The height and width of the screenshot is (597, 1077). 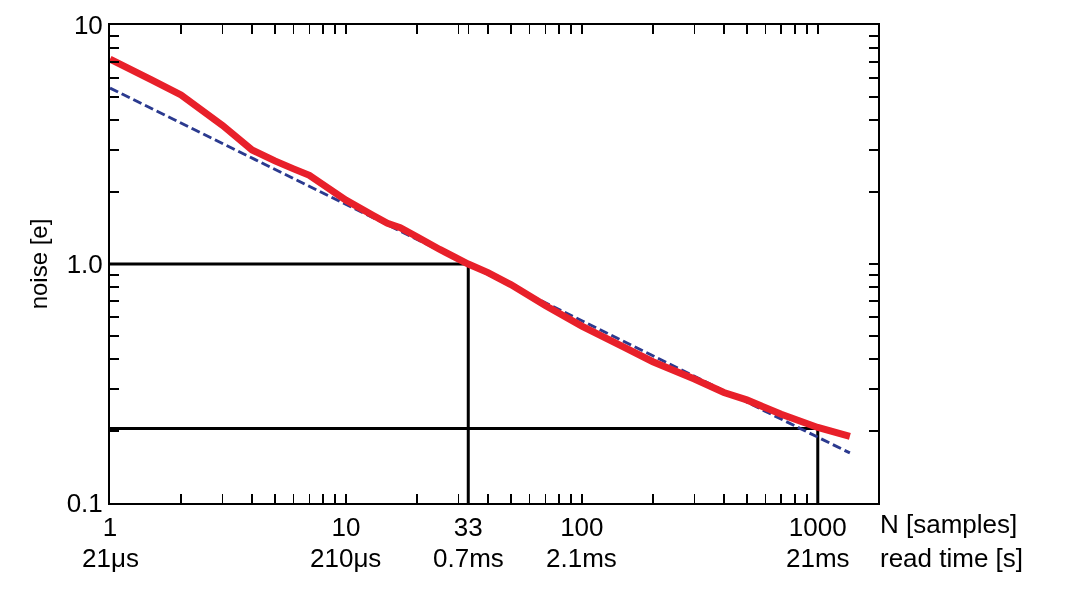 I want to click on text: 2.1ms, so click(x=581, y=558).